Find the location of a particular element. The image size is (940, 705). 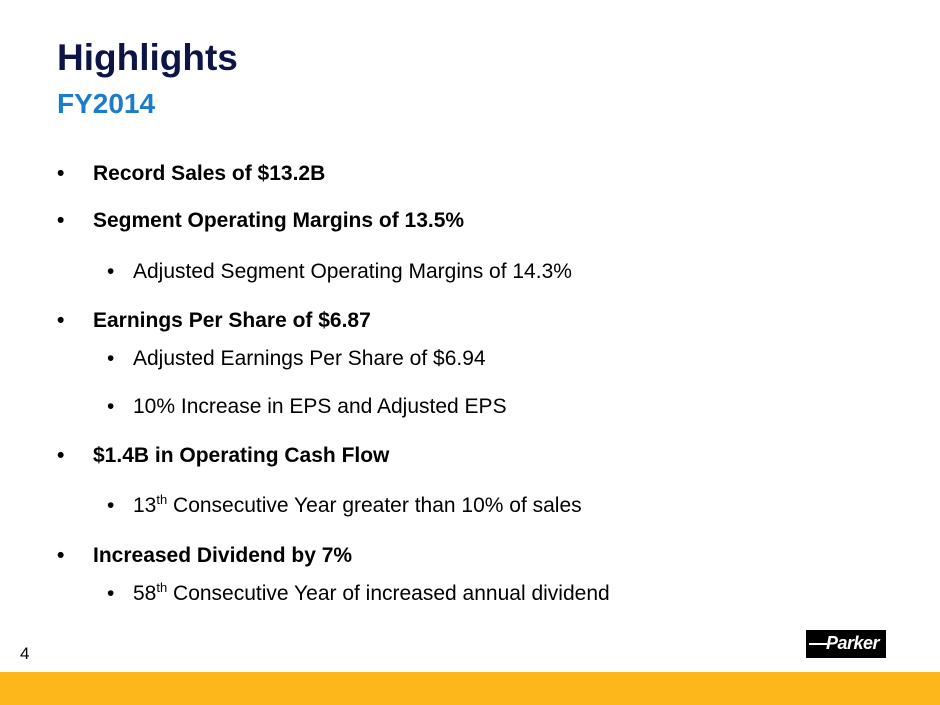

logo-text: Parker is located at coordinates (853, 643).